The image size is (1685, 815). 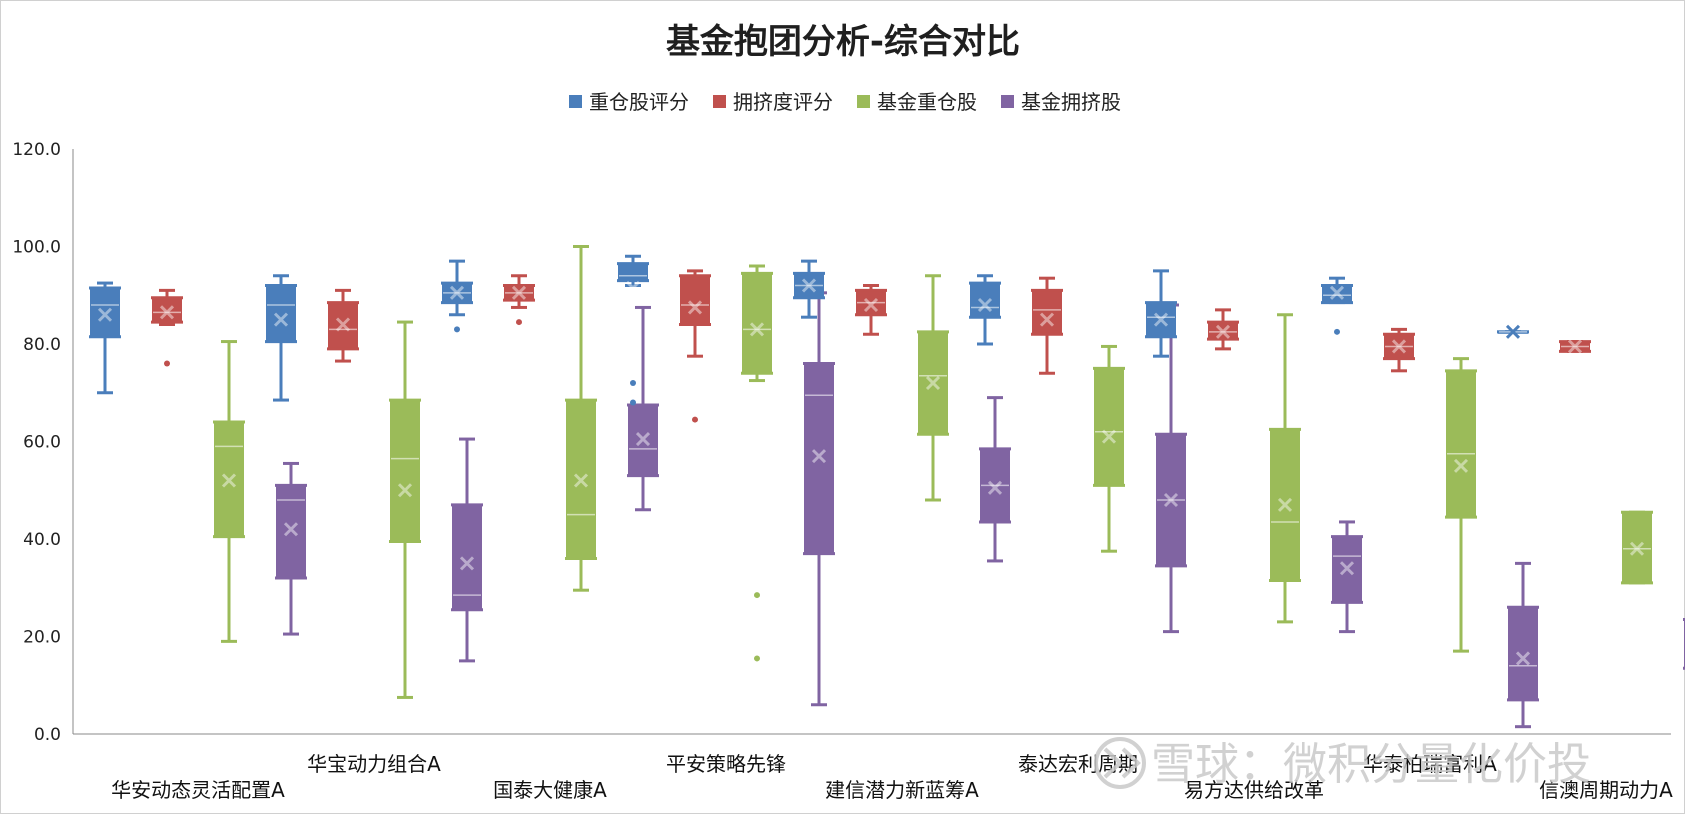 What do you see at coordinates (639, 102) in the screenshot?
I see `legend-label: 重仓股评分` at bounding box center [639, 102].